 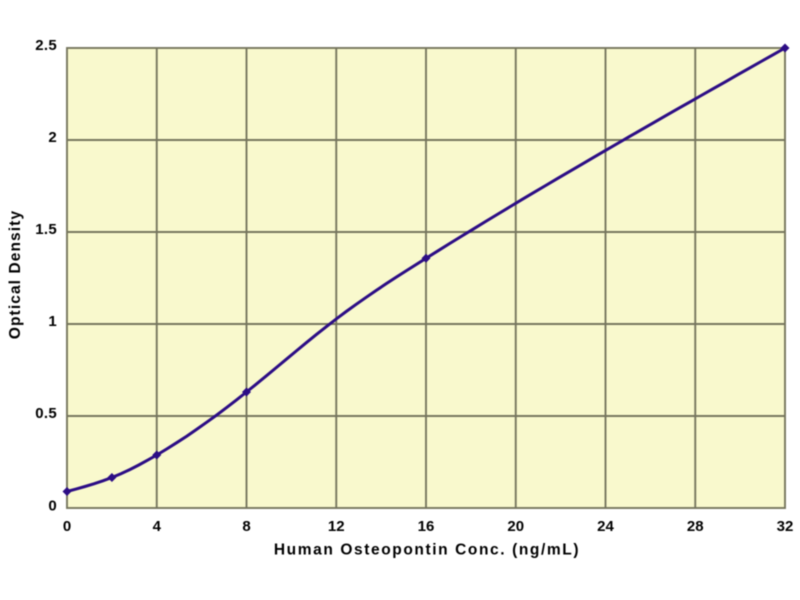 I want to click on svg-text: 24, so click(x=605, y=526).